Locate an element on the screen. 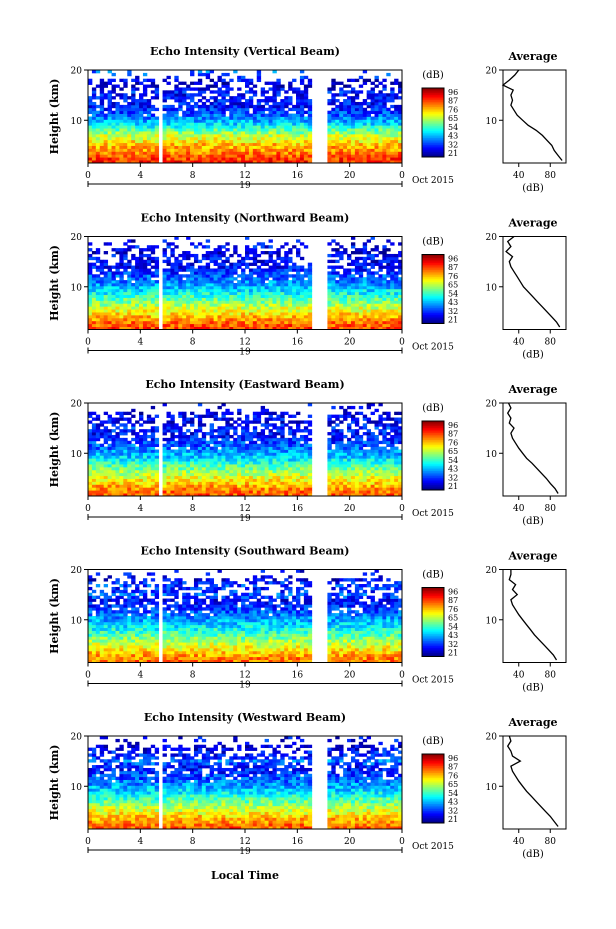 The image size is (616, 929). panel-title: Echo Intensity (Vertical Beam) is located at coordinates (245, 51).